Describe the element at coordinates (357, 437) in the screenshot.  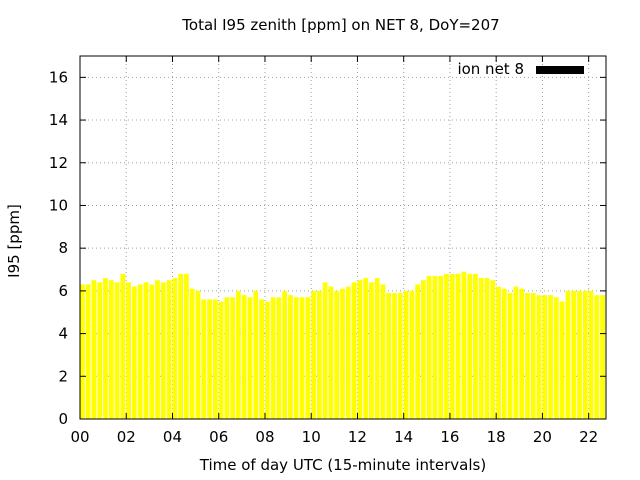
I see `x-tick-label: 12` at that location.